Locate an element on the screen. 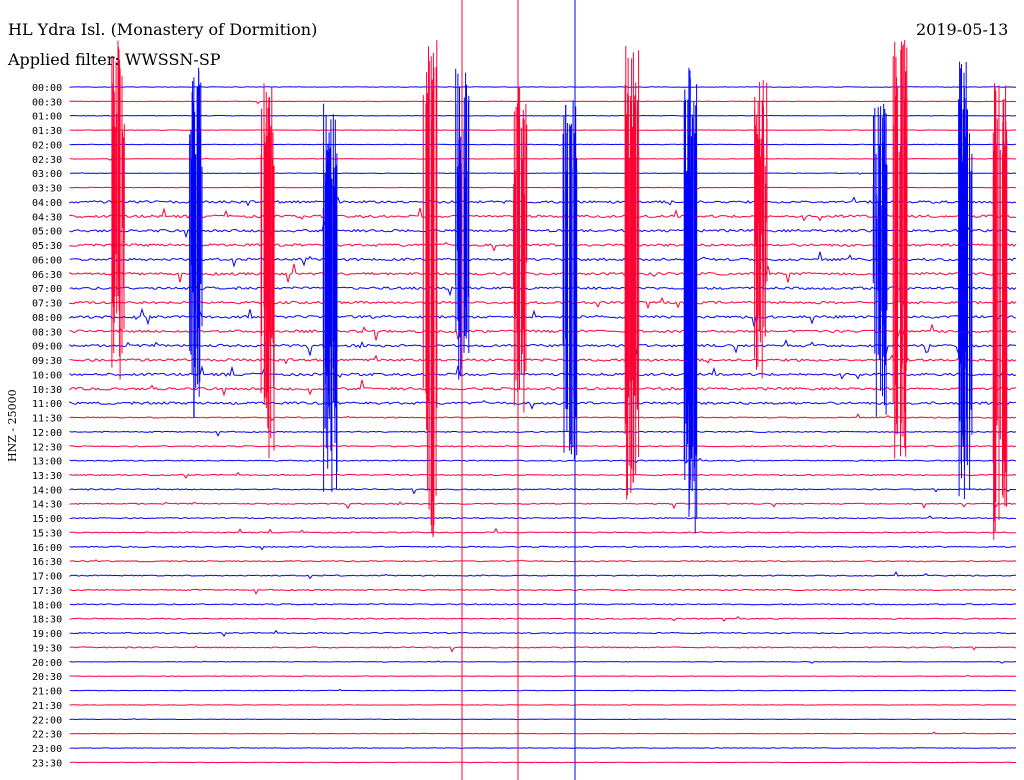  time-label: 22:00 is located at coordinates (47, 720).